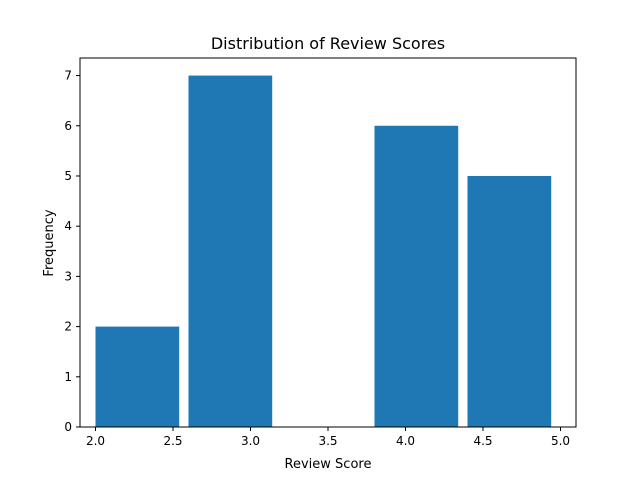 Image resolution: width=640 pixels, height=484 pixels. What do you see at coordinates (172, 441) in the screenshot?
I see `x-tick-label: 2.5` at bounding box center [172, 441].